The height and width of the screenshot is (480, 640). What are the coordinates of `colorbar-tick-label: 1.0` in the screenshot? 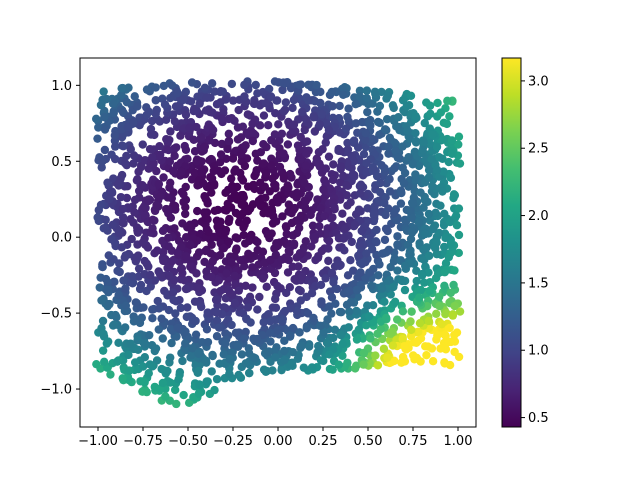 It's located at (538, 351).